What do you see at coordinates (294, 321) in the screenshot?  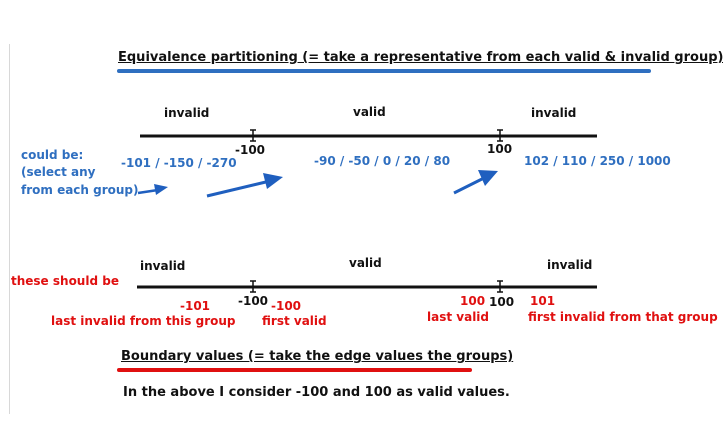 I see `first-valid-label: first valid` at bounding box center [294, 321].